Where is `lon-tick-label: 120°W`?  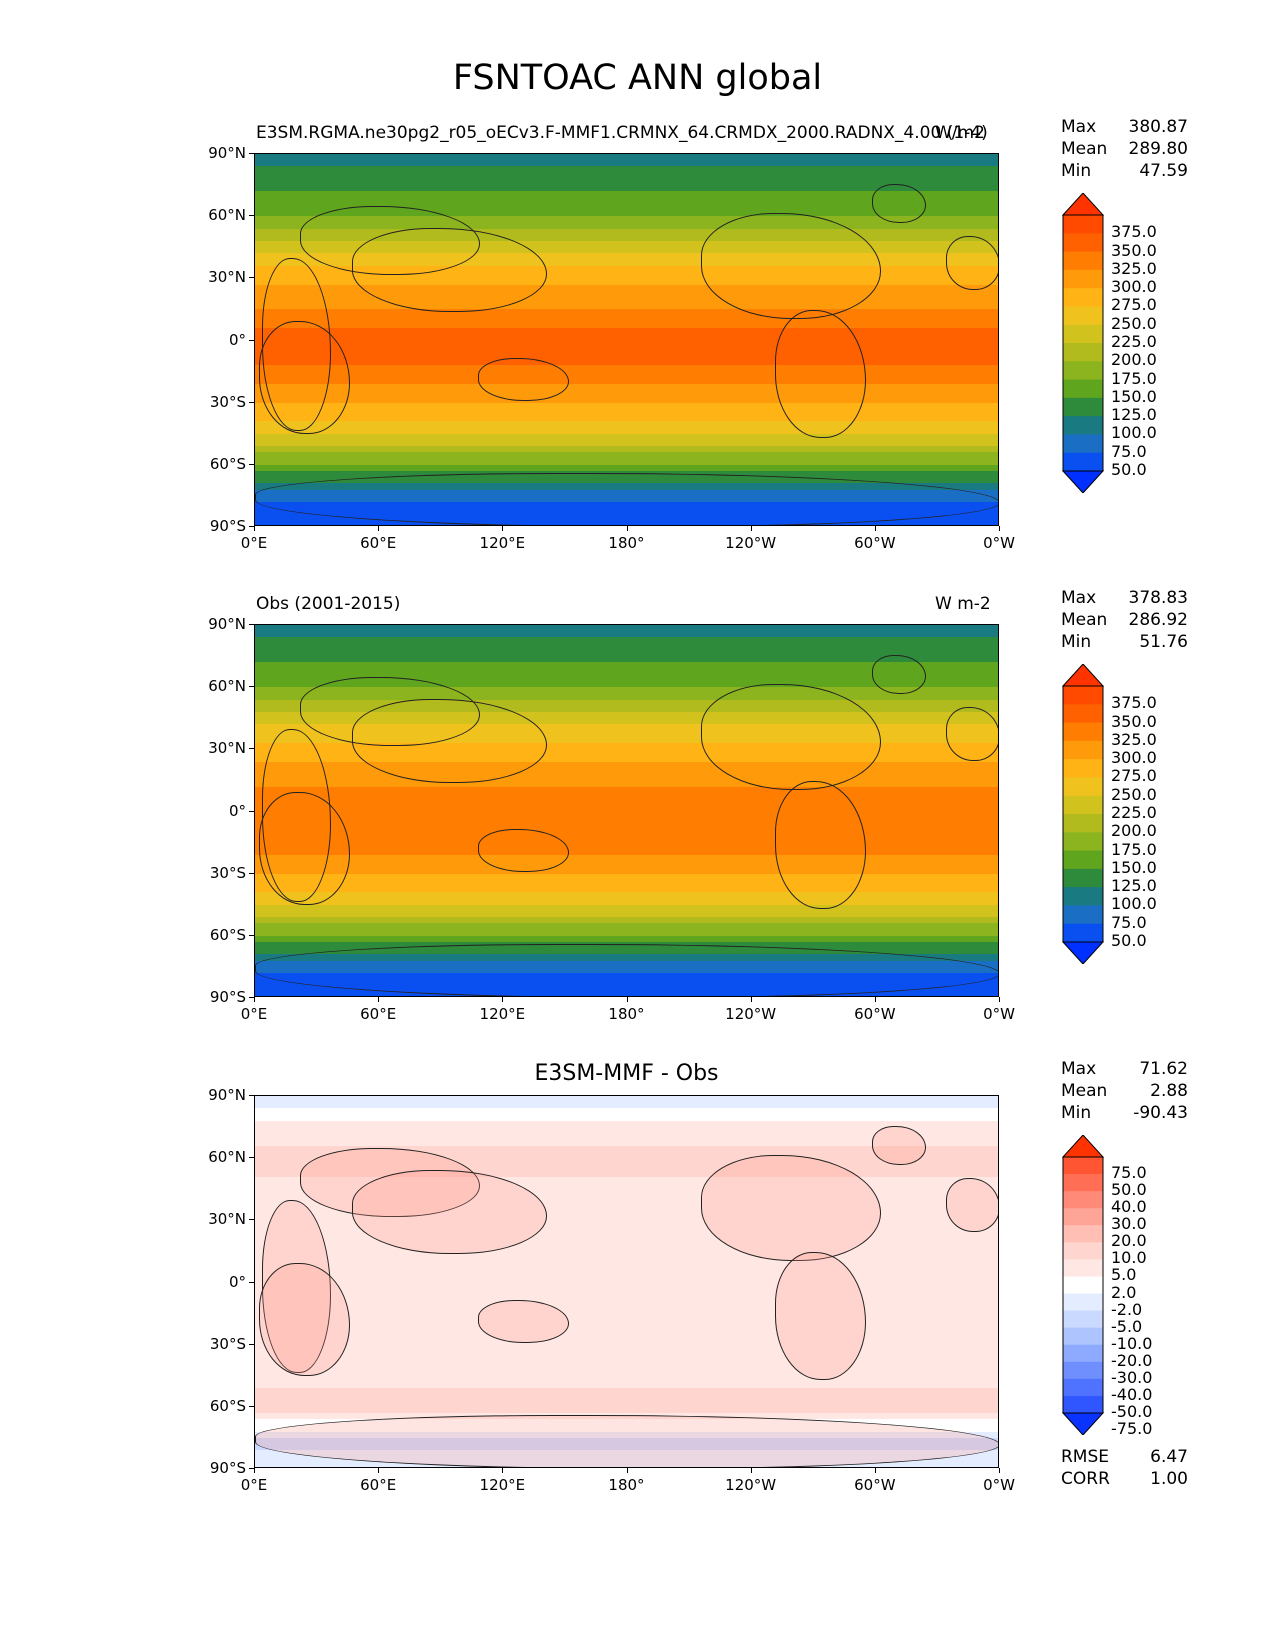
lon-tick-label: 120°W is located at coordinates (751, 1485).